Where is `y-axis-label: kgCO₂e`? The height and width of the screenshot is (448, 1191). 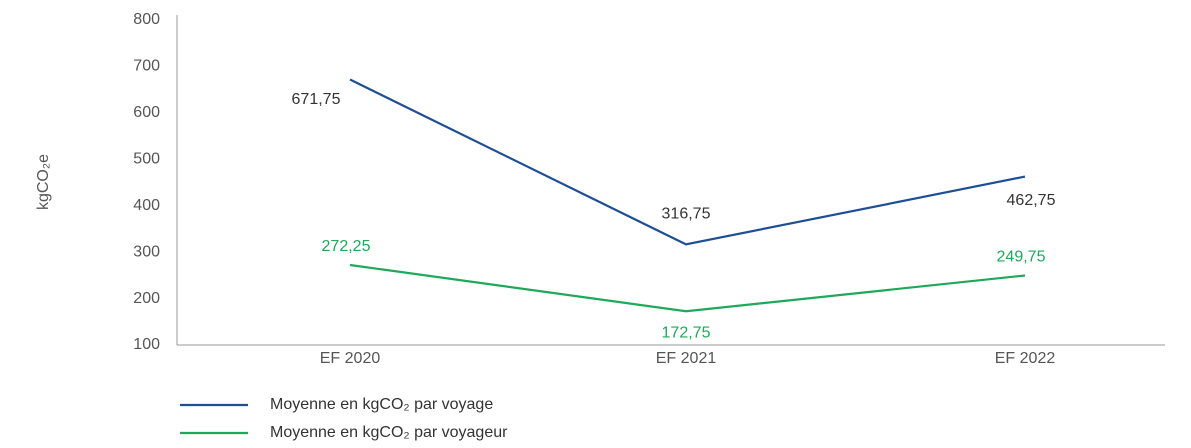 y-axis-label: kgCO₂e is located at coordinates (43, 182).